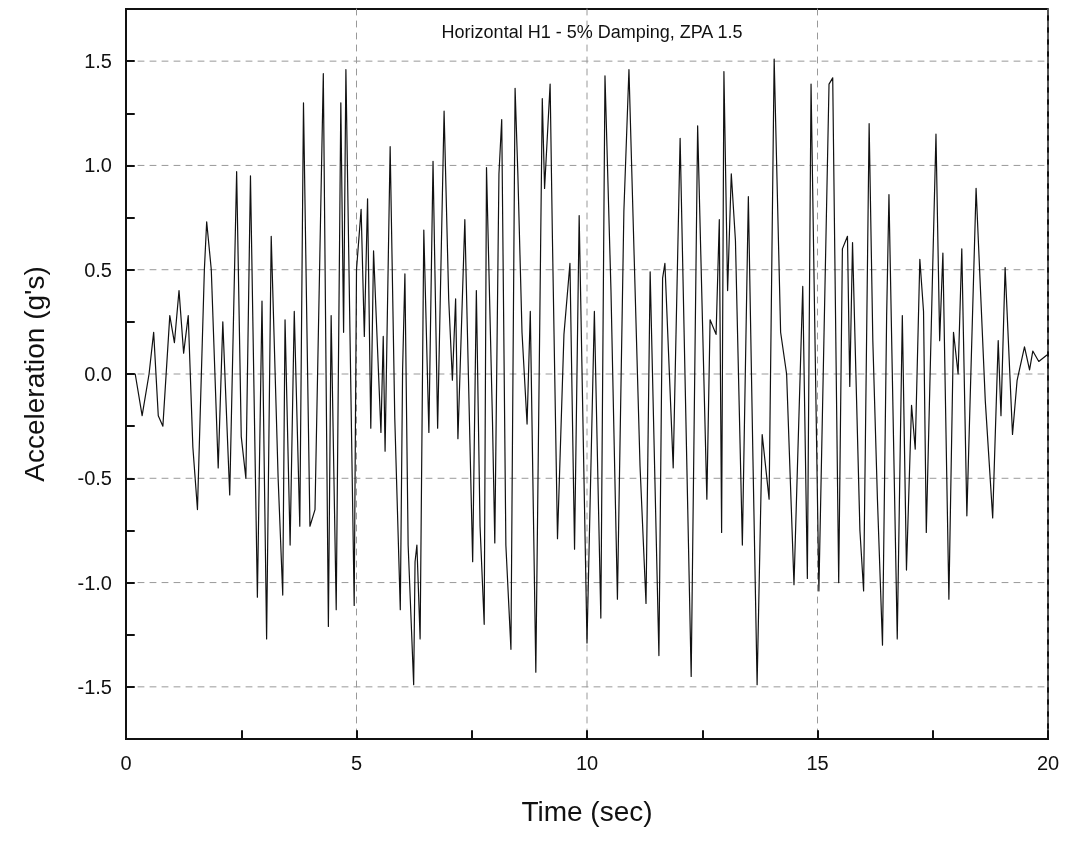  What do you see at coordinates (1048, 763) in the screenshot?
I see `x-tick-label: 20` at bounding box center [1048, 763].